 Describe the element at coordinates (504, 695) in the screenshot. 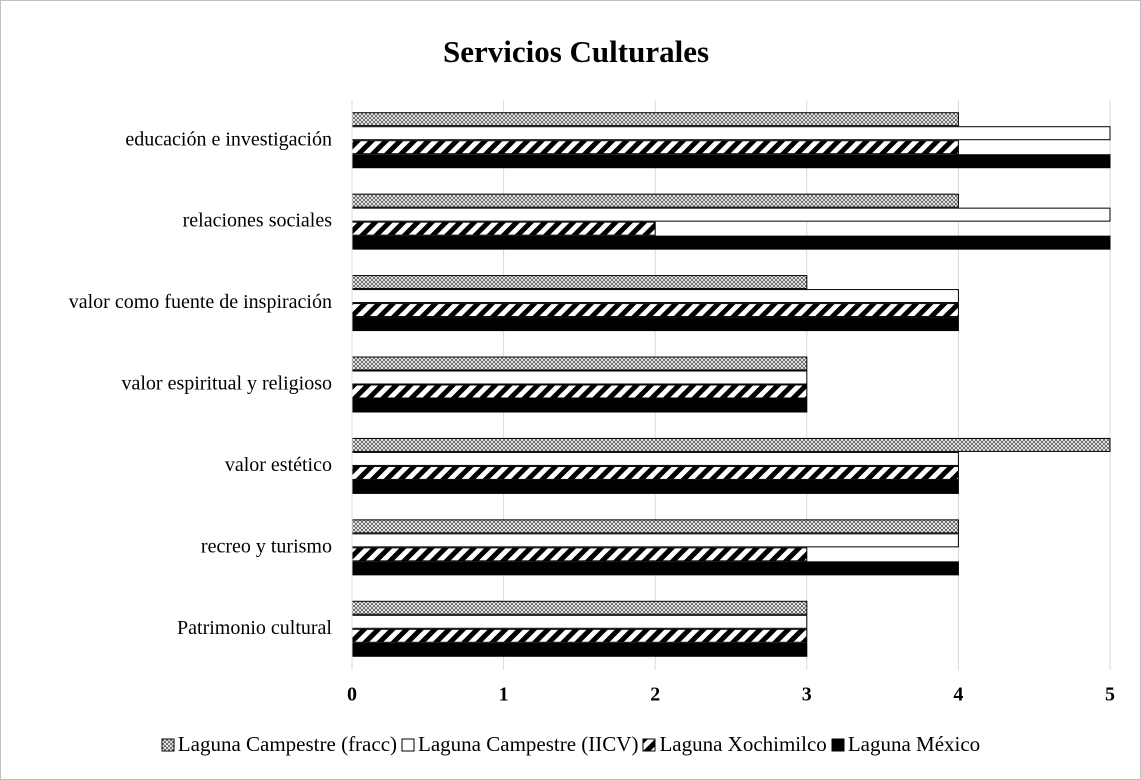

I see `x-tick-label: 1` at that location.